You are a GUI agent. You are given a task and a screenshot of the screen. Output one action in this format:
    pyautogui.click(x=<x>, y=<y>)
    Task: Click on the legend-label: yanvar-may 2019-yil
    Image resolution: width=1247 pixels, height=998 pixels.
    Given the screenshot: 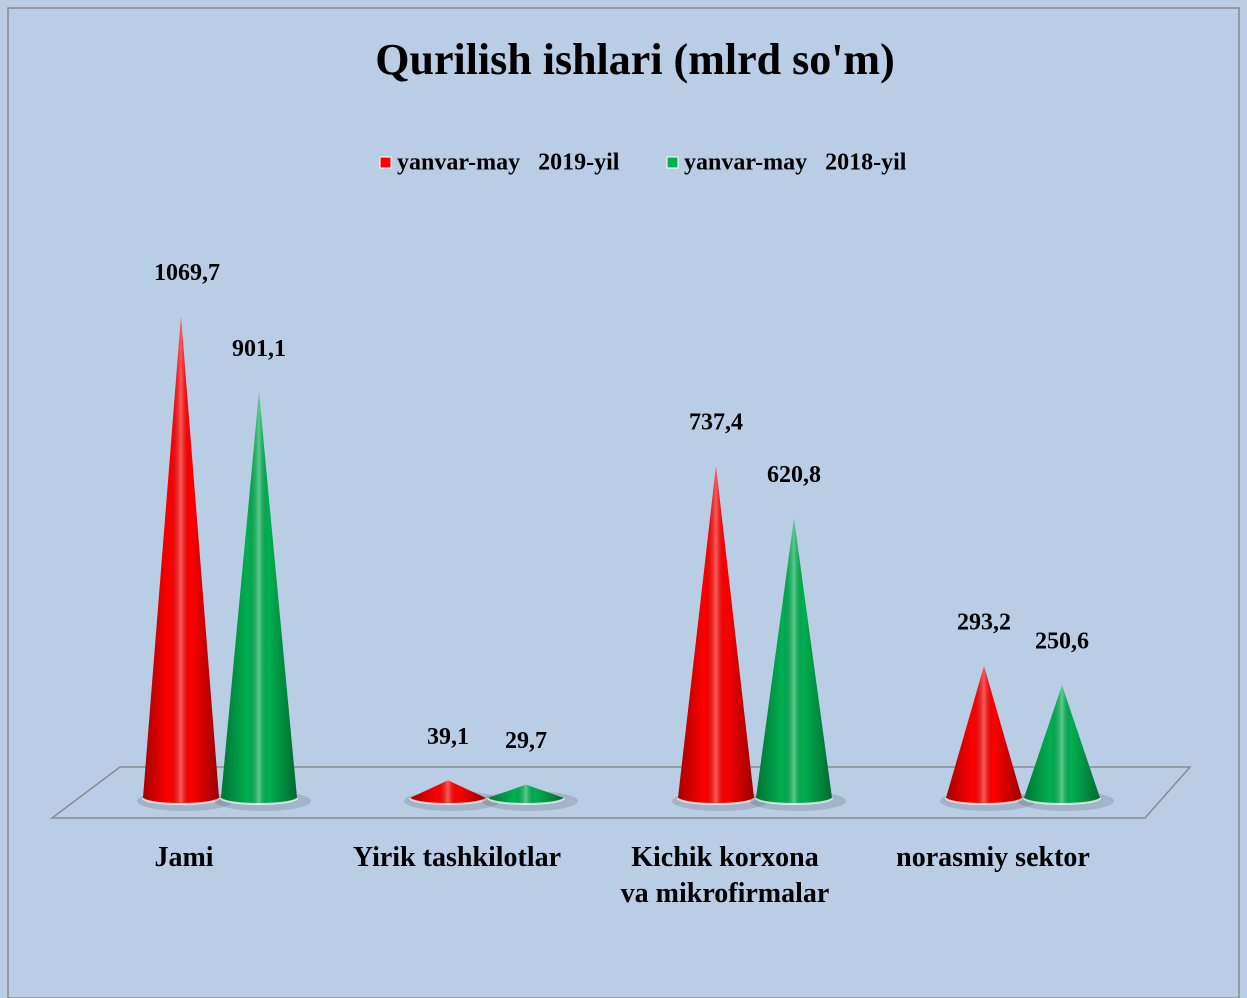 What is the action you would take?
    pyautogui.click(x=508, y=163)
    